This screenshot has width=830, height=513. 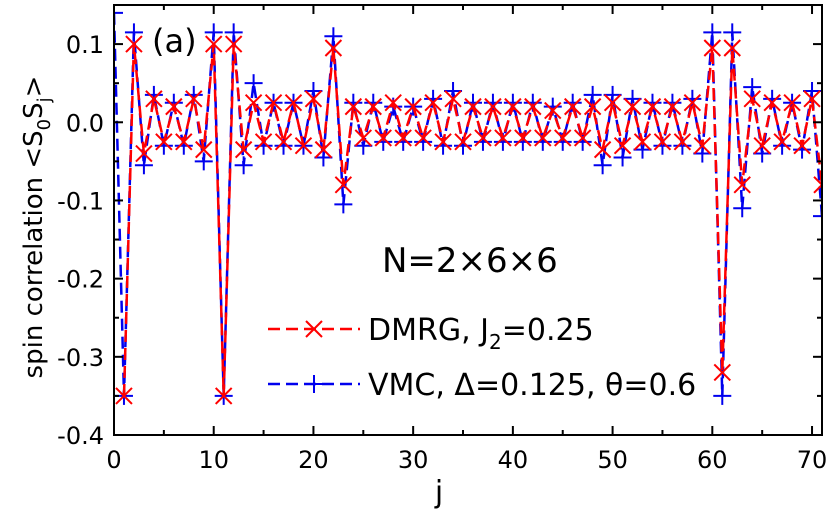 What do you see at coordinates (532, 385) in the screenshot?
I see `legend-label-vmc: VMC, Δ=0.125, θ=0.6` at bounding box center [532, 385].